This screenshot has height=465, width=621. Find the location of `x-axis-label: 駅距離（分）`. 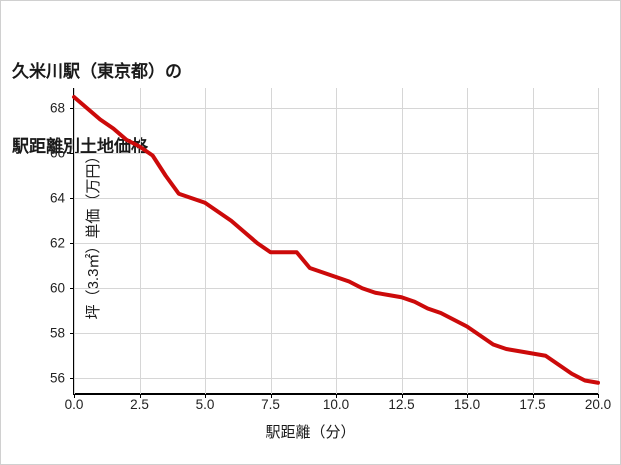

x-axis-label: 駅距離（分） is located at coordinates (310, 432).